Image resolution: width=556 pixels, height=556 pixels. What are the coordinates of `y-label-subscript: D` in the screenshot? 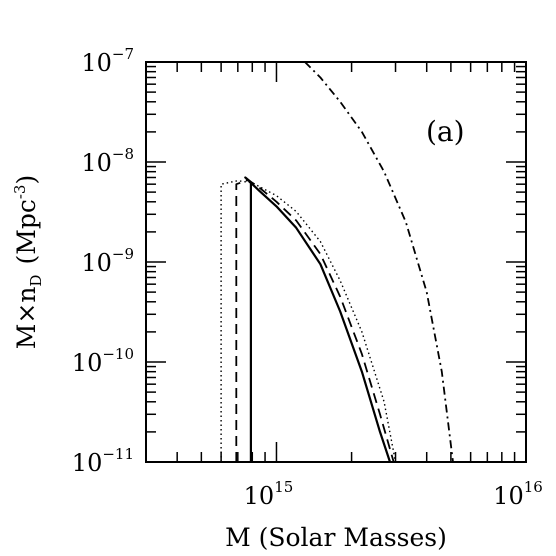 It's located at (36, 281).